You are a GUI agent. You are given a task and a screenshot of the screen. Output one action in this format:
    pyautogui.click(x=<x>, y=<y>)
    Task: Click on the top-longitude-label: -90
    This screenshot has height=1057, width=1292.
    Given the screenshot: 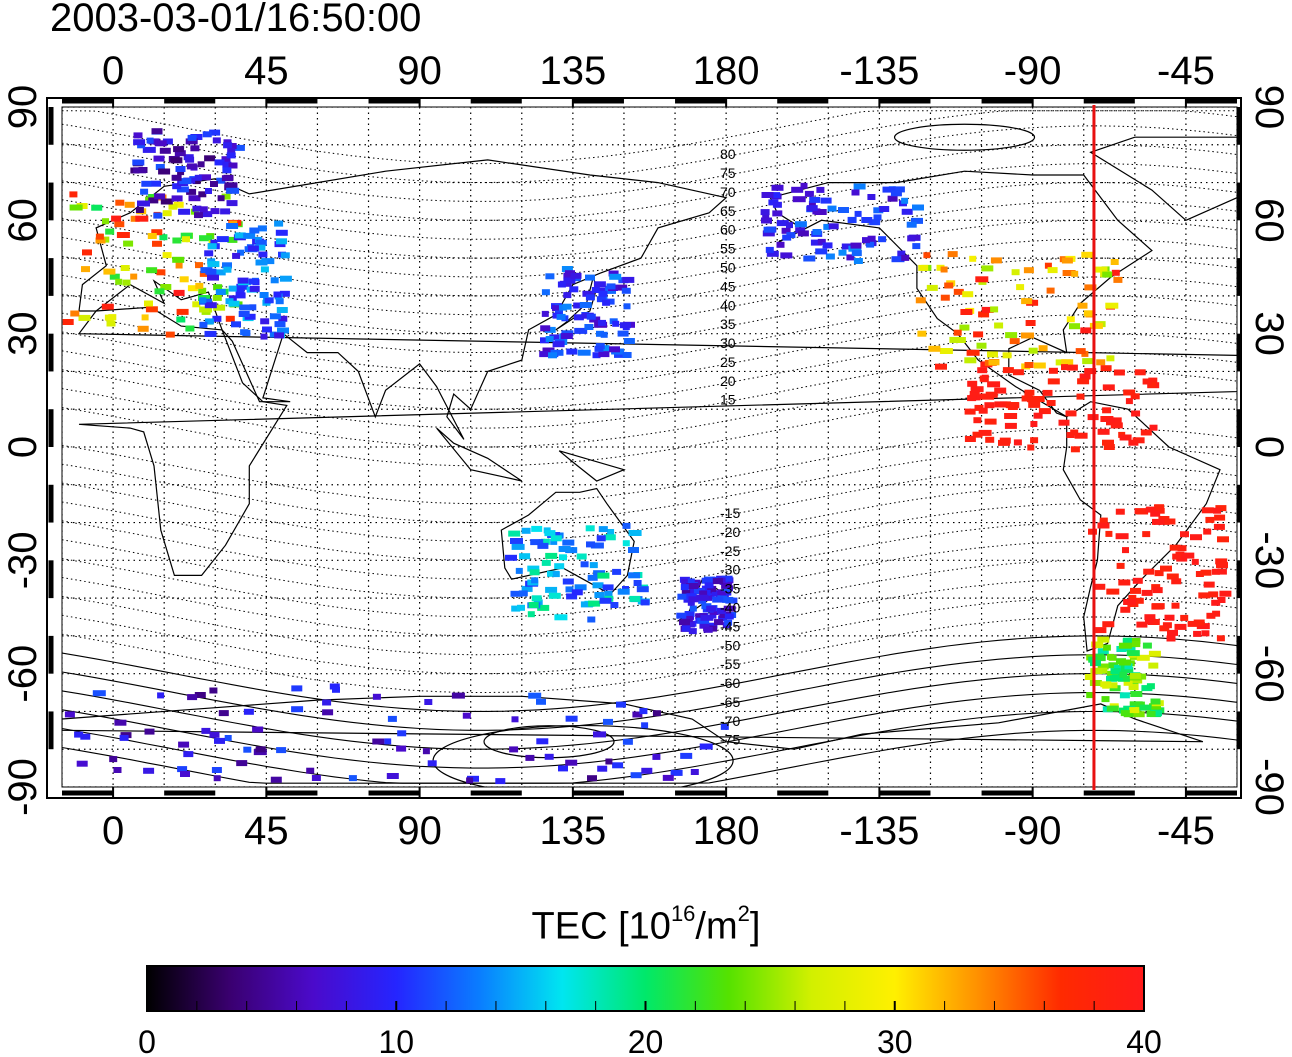 What is the action you would take?
    pyautogui.click(x=1033, y=71)
    